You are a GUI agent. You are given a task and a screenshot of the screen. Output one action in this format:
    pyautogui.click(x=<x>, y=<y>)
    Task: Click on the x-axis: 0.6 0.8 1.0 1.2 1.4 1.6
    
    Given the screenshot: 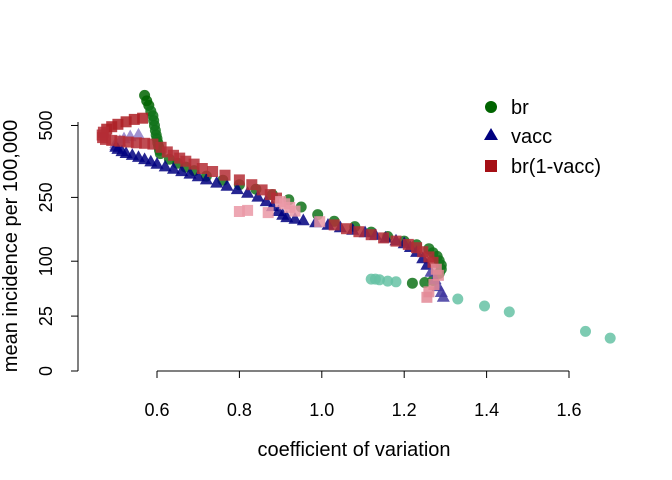 What is the action you would take?
    pyautogui.click(x=363, y=395)
    